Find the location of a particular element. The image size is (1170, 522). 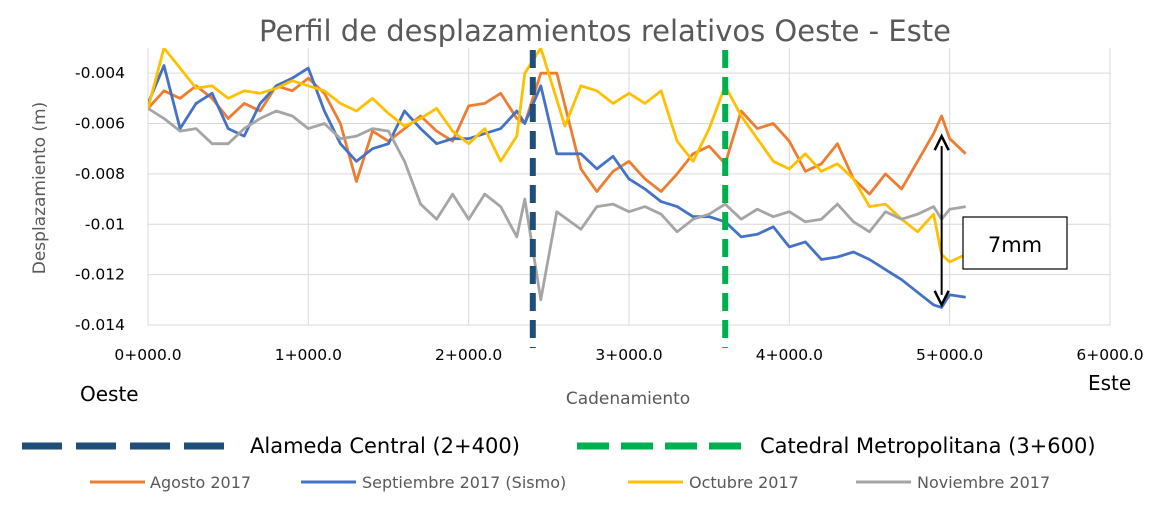

y-tick-label: -0.006 is located at coordinates (100, 124).